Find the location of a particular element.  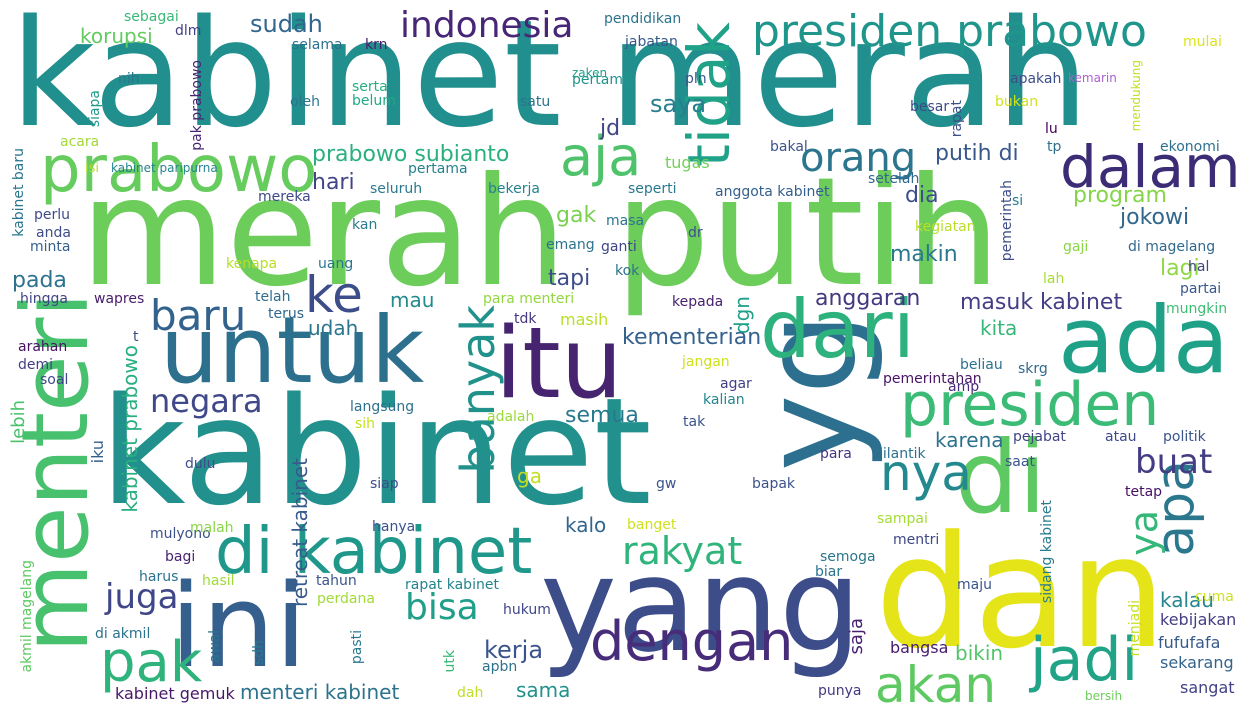

word-emang: emang is located at coordinates (570, 245).